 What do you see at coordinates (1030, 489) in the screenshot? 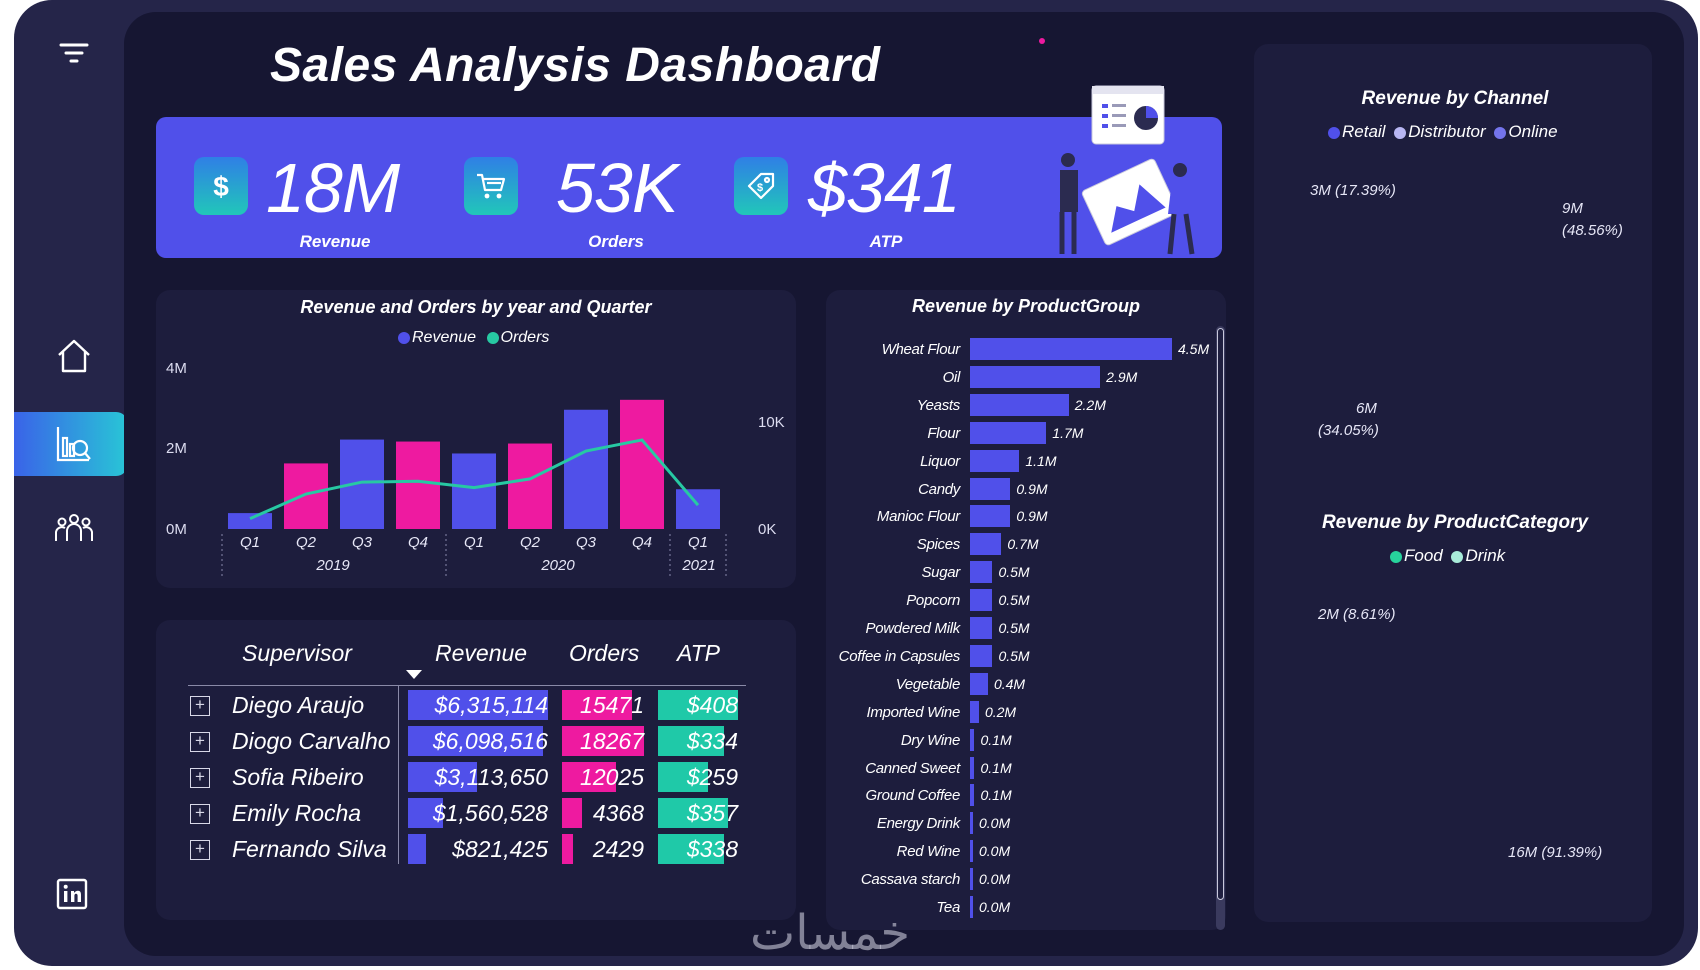
I see `product-group-row: Candy 0.9M` at bounding box center [1030, 489].